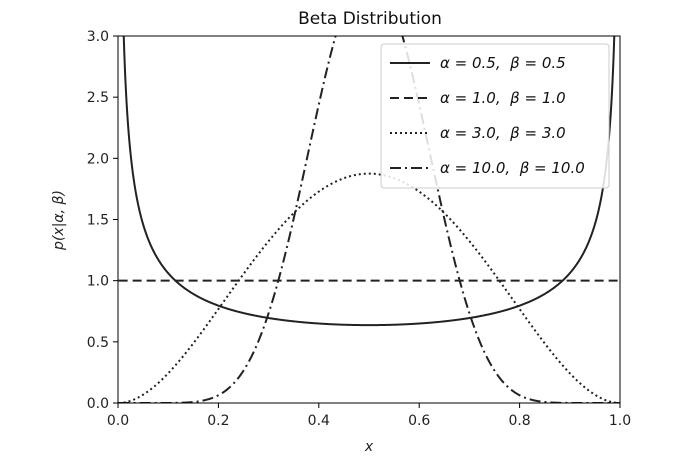 This screenshot has width=698, height=458. Describe the element at coordinates (98, 37) in the screenshot. I see `y-tick-label: 3.0` at that location.